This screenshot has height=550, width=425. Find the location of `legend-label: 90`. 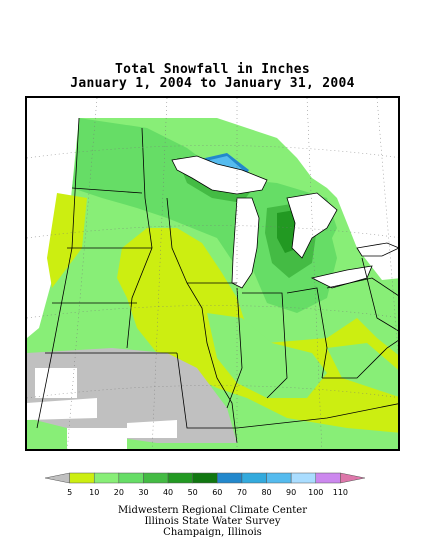

legend-label: 90 is located at coordinates (291, 492).